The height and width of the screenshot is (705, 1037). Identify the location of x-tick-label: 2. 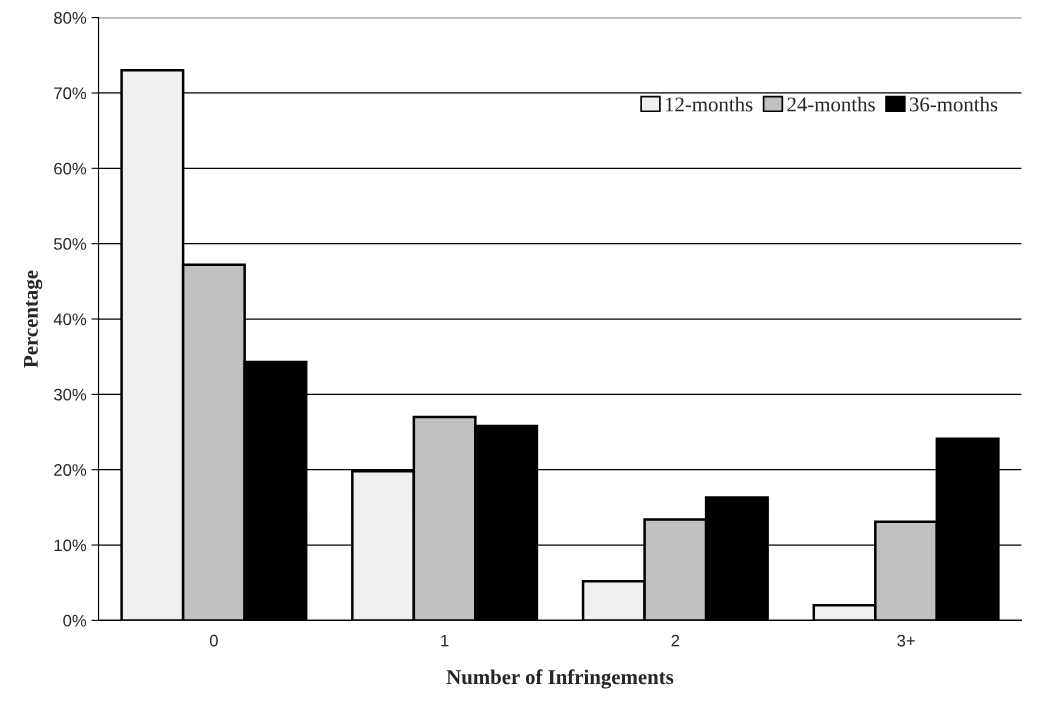
(675, 640).